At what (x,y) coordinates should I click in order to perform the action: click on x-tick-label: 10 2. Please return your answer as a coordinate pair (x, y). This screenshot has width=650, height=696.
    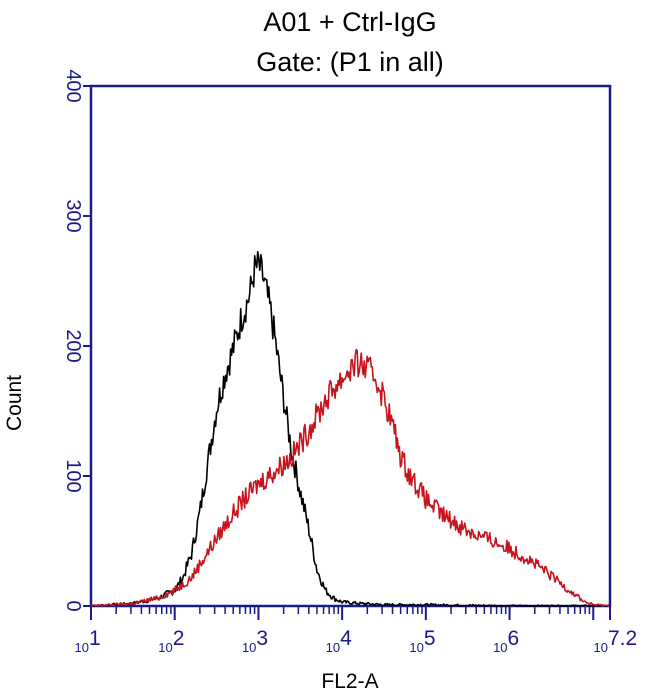
    Looking at the image, I should click on (171, 641).